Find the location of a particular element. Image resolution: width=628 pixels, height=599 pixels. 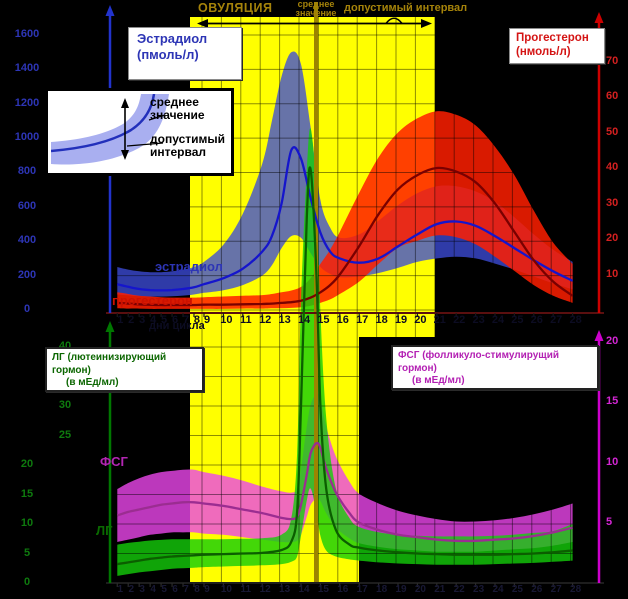

legend-interval-label: допустимый интервал is located at coordinates (187, 145).